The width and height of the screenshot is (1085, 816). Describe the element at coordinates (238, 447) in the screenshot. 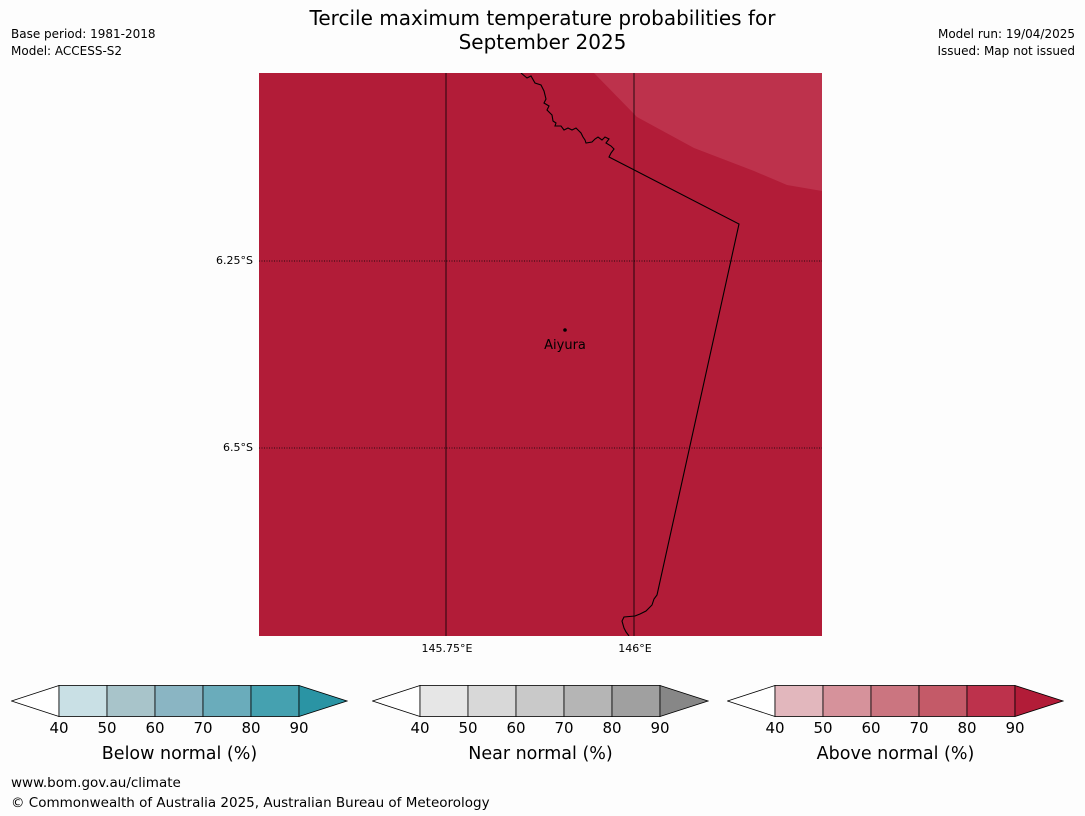

I see `lat-label-6-5: 6.5°S` at that location.